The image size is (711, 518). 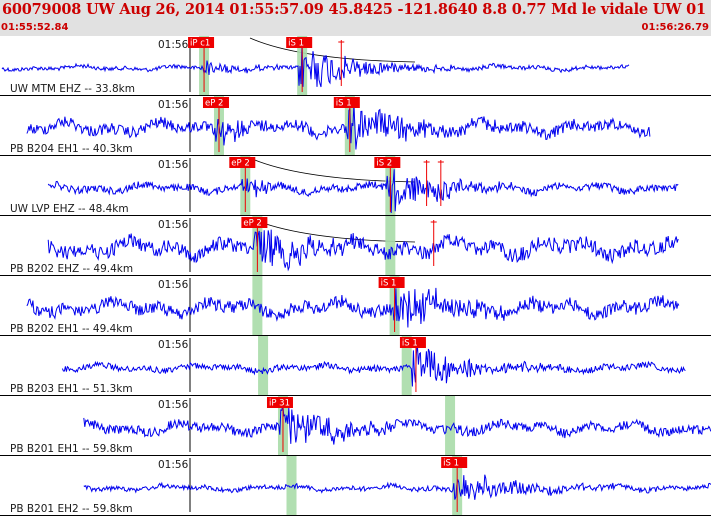 I want to click on station-label: PB B202 EHZ -- 49.4km, so click(x=71, y=269).